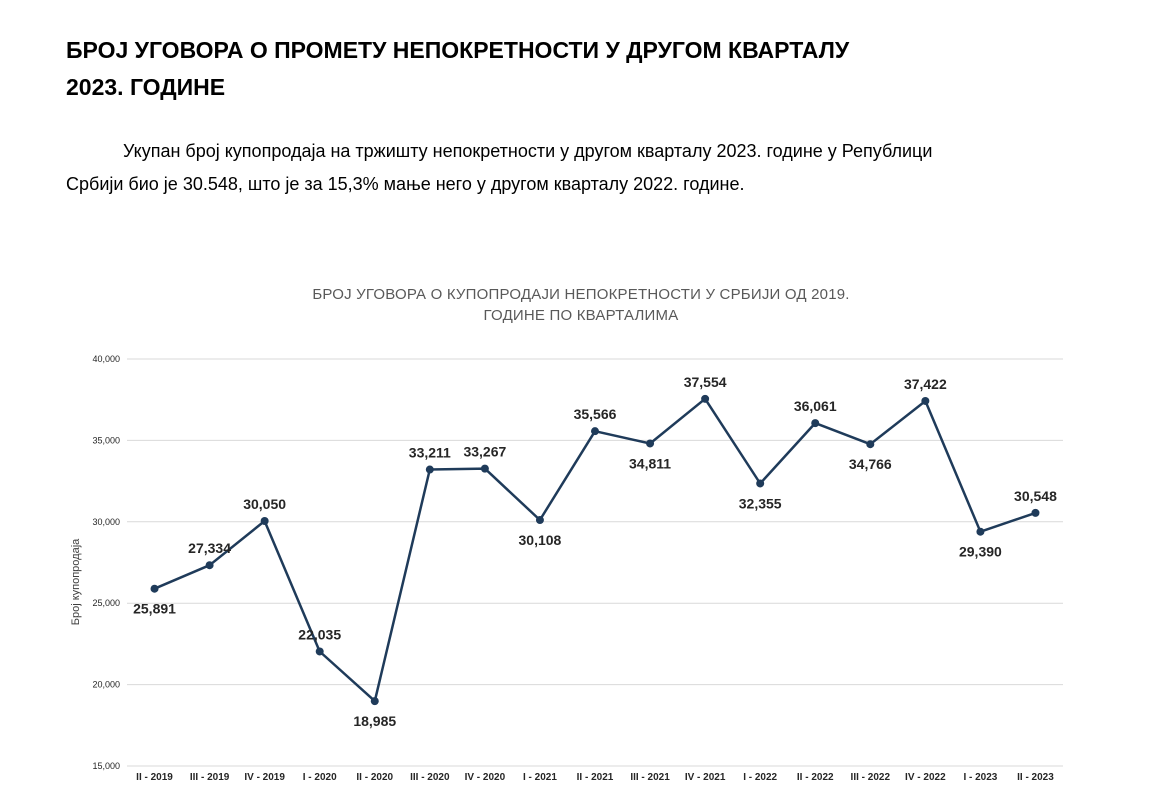  What do you see at coordinates (925, 384) in the screenshot?
I see `data-label: 37,422` at bounding box center [925, 384].